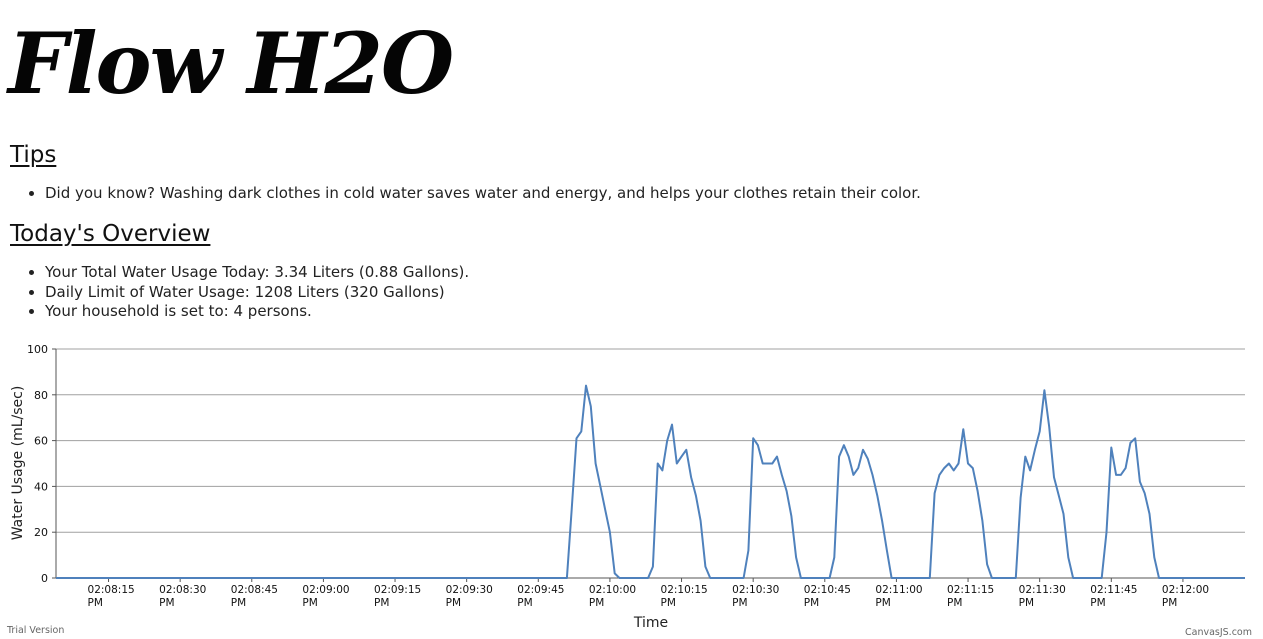  I want to click on y-tick-label: 80, so click(41, 395).